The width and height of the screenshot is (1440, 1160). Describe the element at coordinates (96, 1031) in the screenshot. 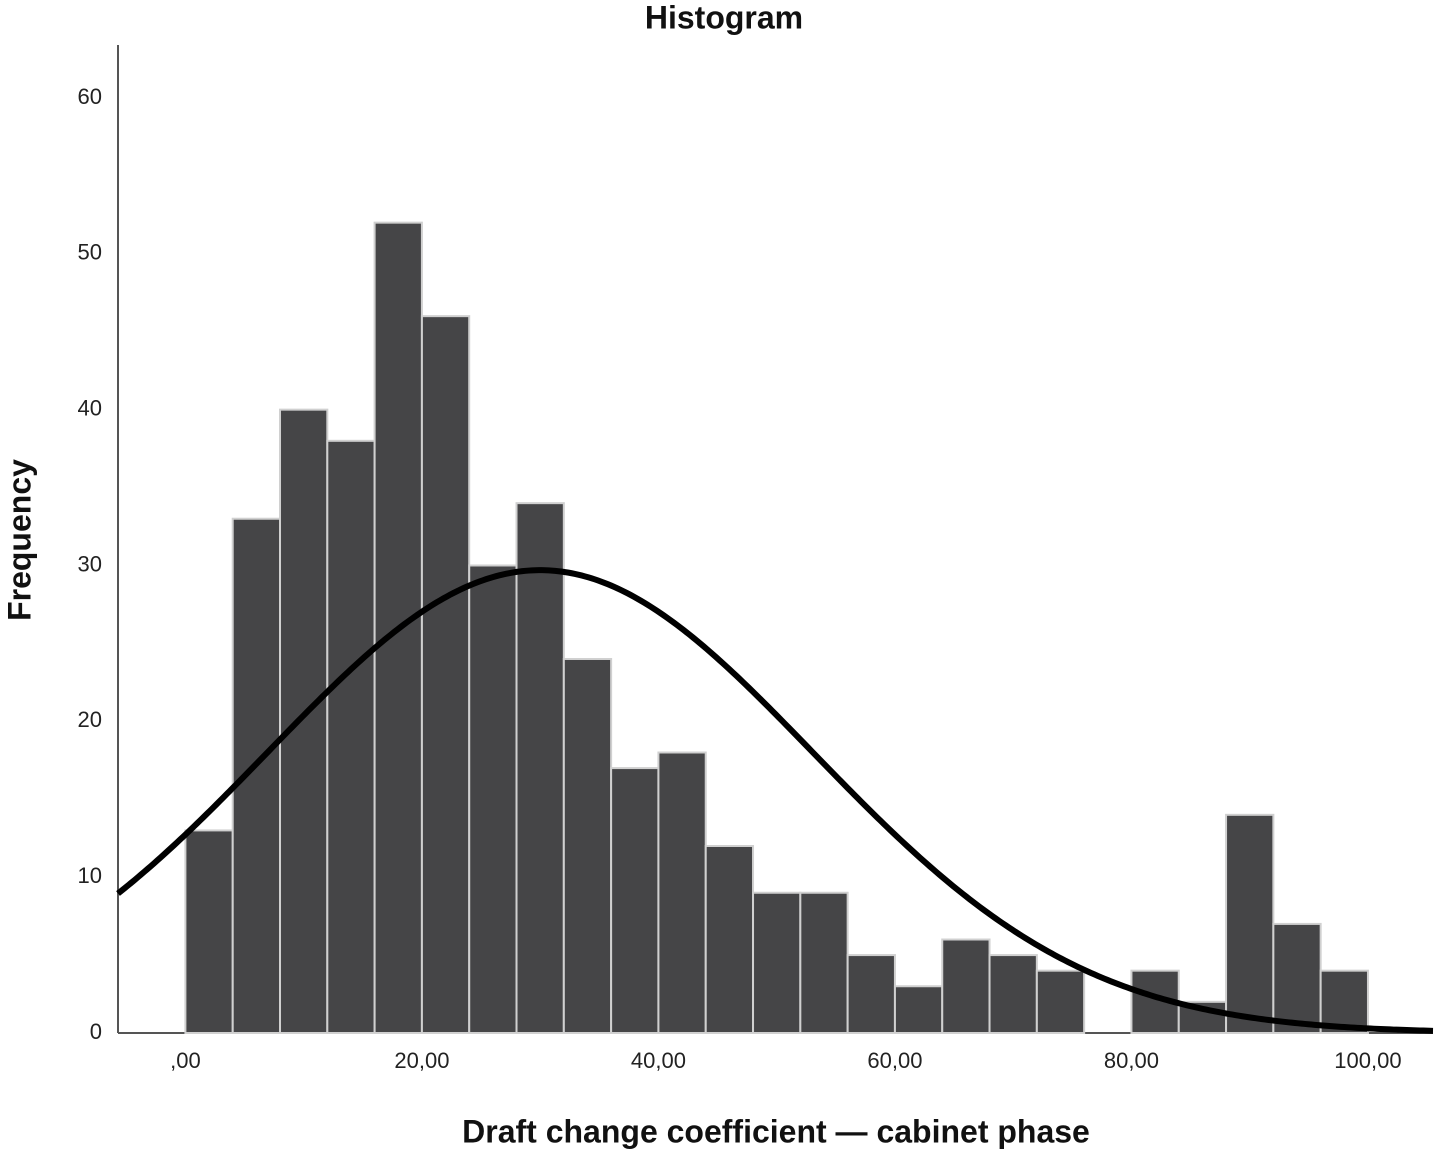

I see `y-tick-label: 0` at that location.